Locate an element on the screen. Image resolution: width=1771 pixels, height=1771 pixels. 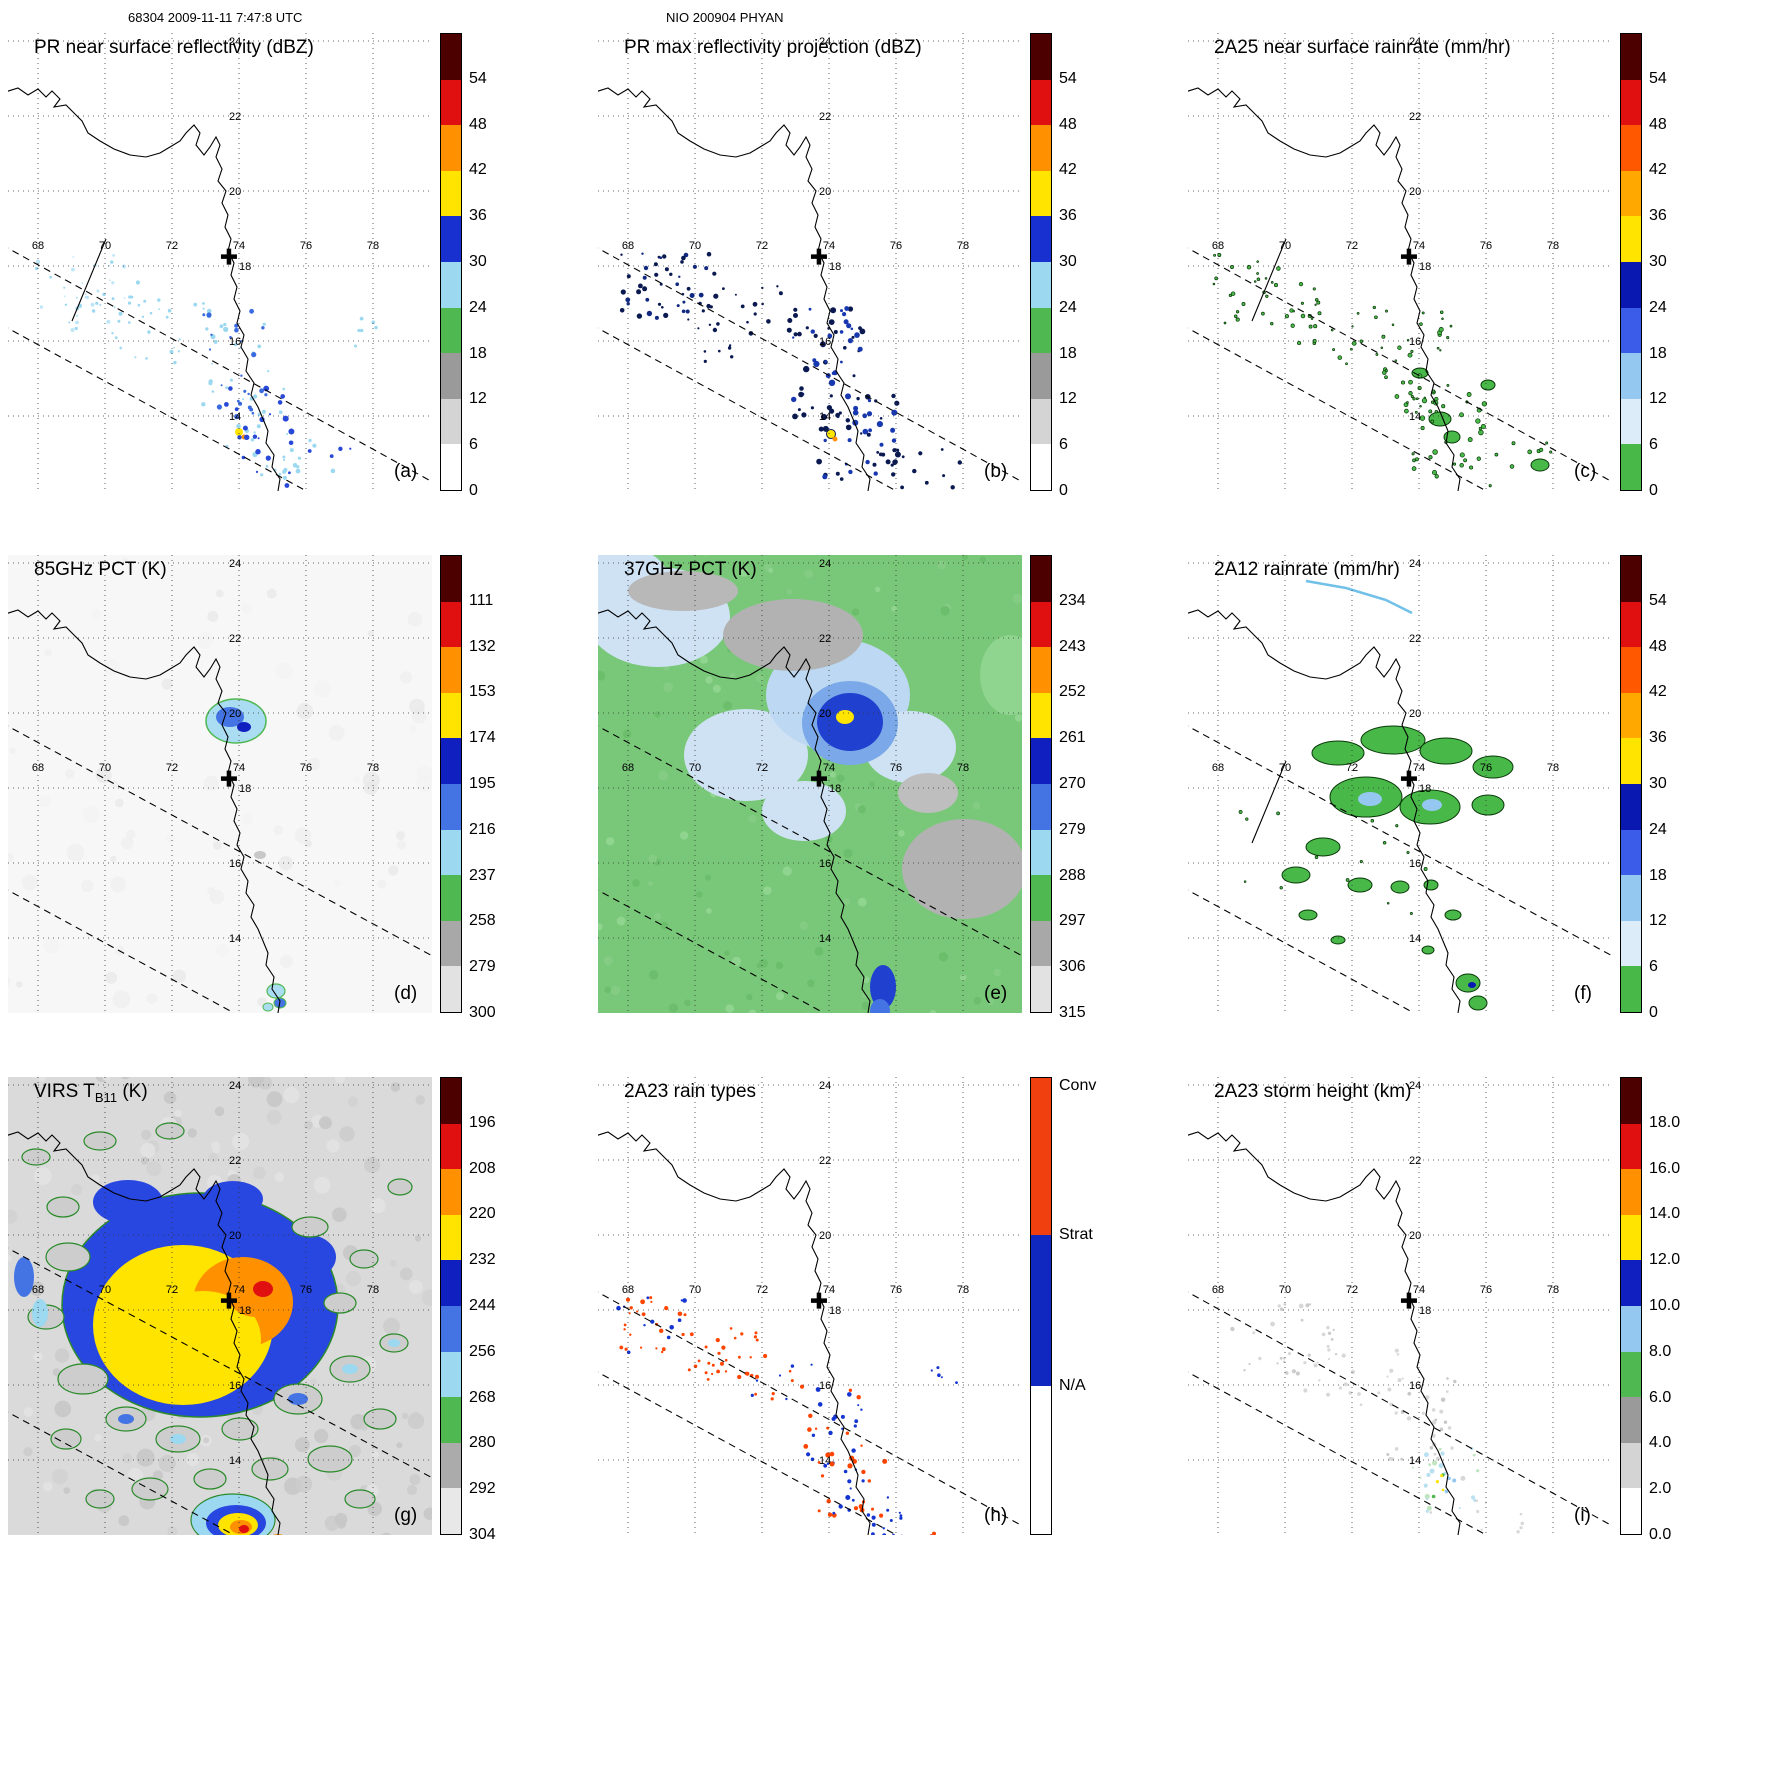
colorbar-tick-label: 0 is located at coordinates (473, 490).